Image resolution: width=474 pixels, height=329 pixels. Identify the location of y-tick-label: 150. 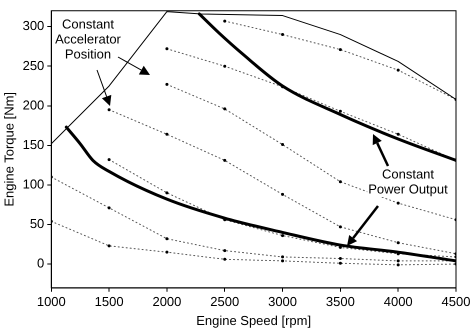
(33, 144).